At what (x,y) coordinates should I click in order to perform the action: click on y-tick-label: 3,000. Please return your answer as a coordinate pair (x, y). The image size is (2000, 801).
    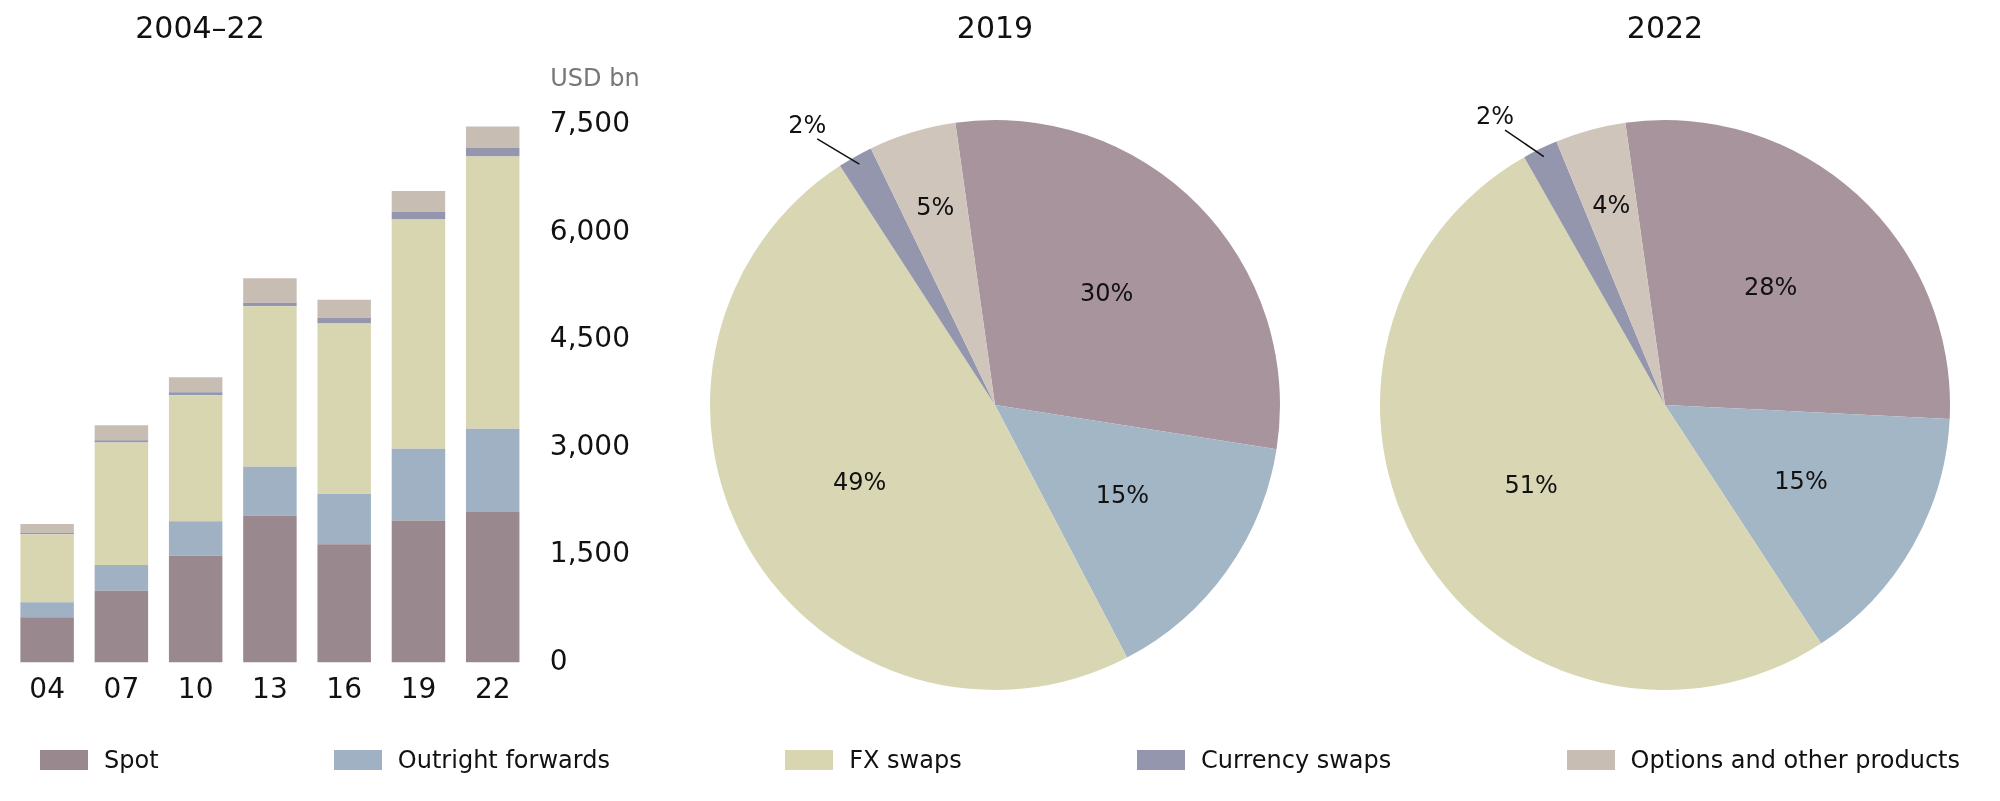
    Looking at the image, I should click on (590, 445).